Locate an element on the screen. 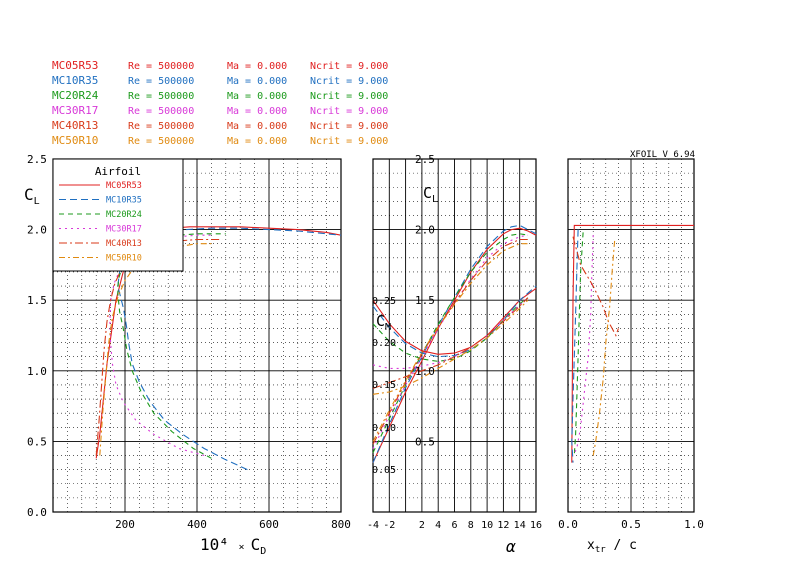  legend-entry-label: MC30R17 is located at coordinates (124, 230).